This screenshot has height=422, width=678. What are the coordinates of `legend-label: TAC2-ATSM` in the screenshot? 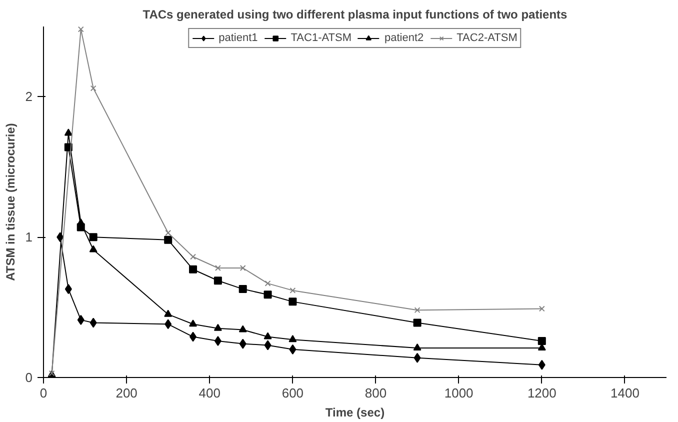 It's located at (487, 38).